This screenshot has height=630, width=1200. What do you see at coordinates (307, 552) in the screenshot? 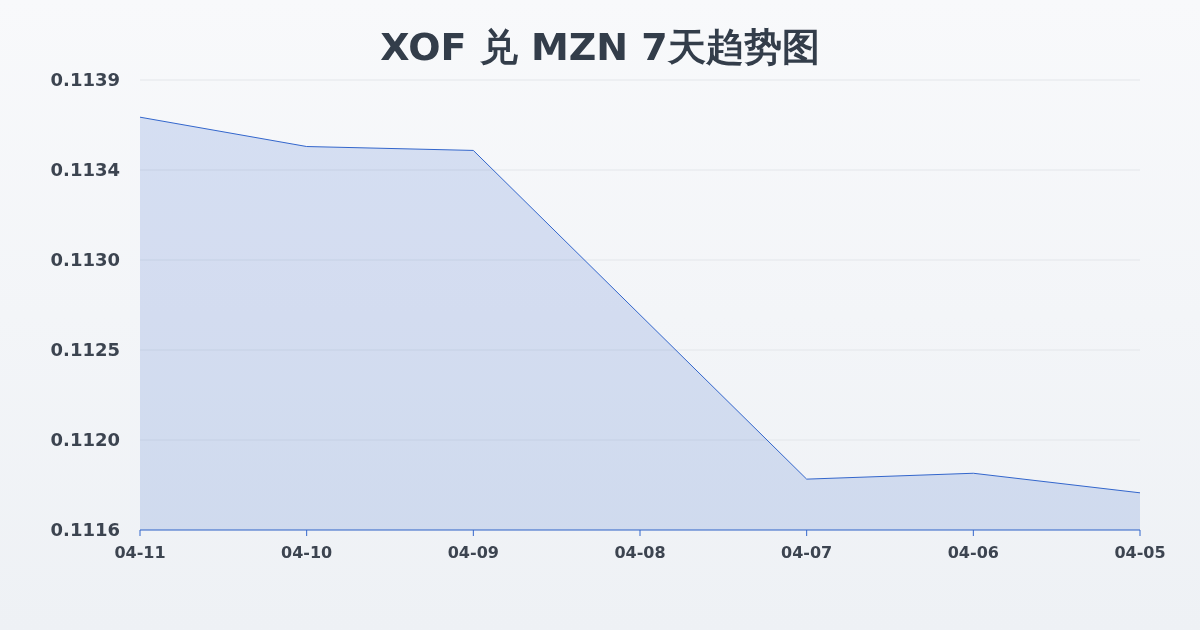
I see `x-tick-label: 04-10` at bounding box center [307, 552].